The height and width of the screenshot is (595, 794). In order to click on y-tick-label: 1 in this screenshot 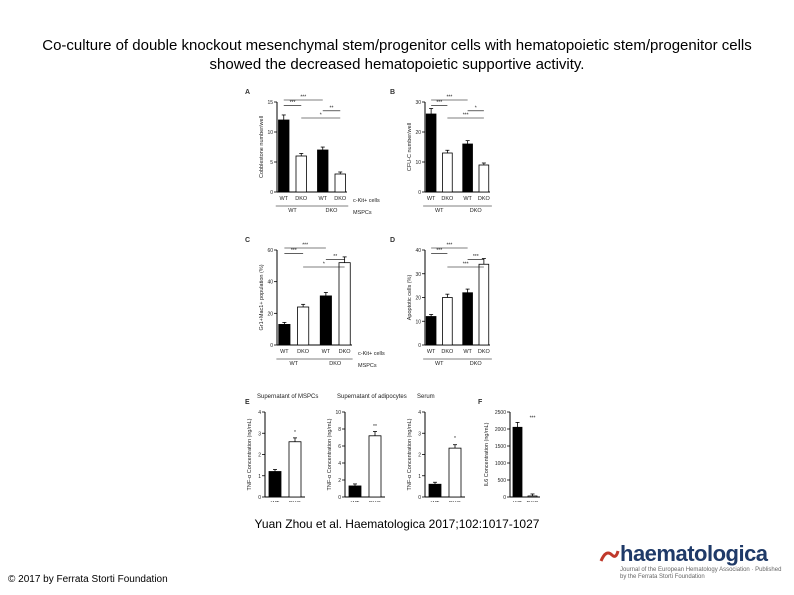, I will do `click(259, 477)`.